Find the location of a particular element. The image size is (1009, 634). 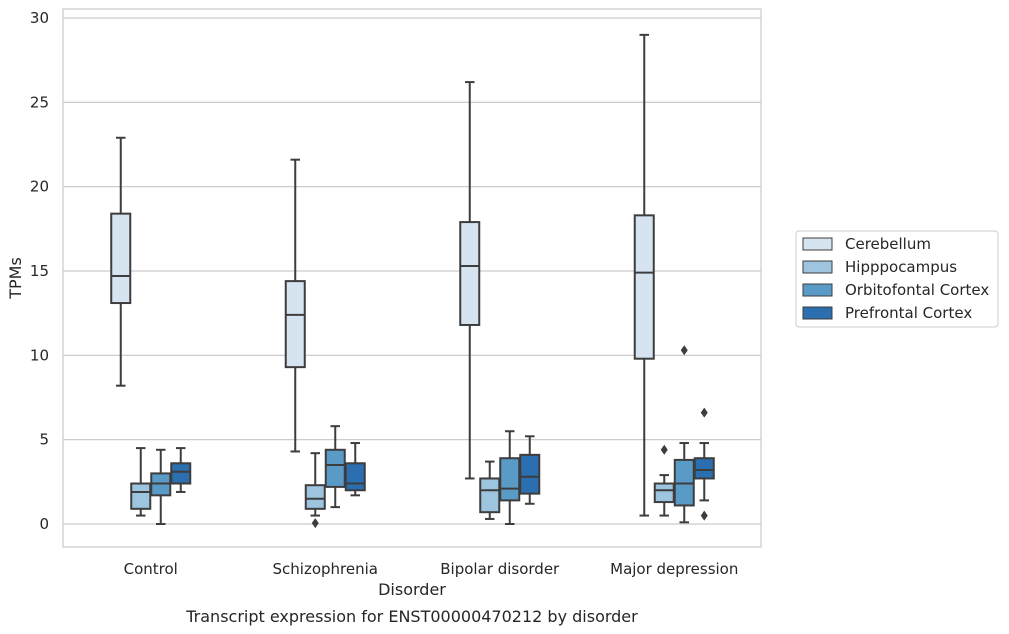

y-axis-ticks: 0 5 10 15 20 25 30 is located at coordinates (39, 271).